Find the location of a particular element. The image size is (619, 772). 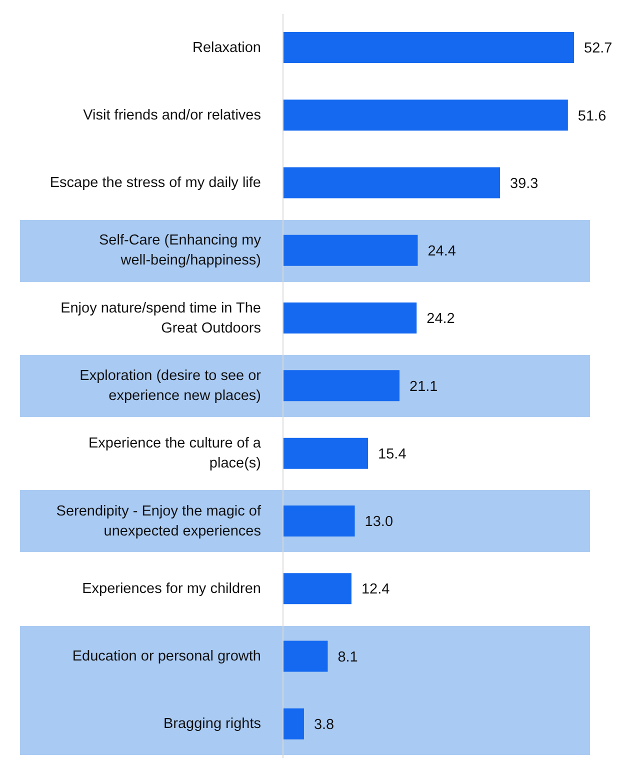

y-tick-label: Exploration (desire to see or experience new places) is located at coordinates (171, 386).